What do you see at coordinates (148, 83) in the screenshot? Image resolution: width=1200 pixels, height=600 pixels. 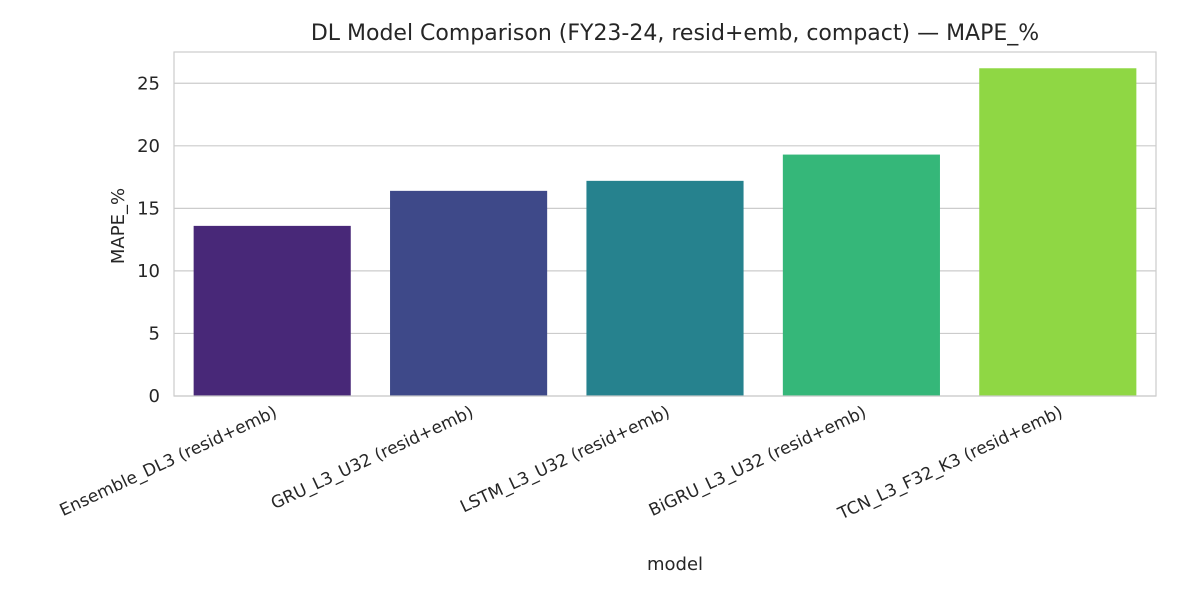 I see `y-tick-label: 25` at bounding box center [148, 83].